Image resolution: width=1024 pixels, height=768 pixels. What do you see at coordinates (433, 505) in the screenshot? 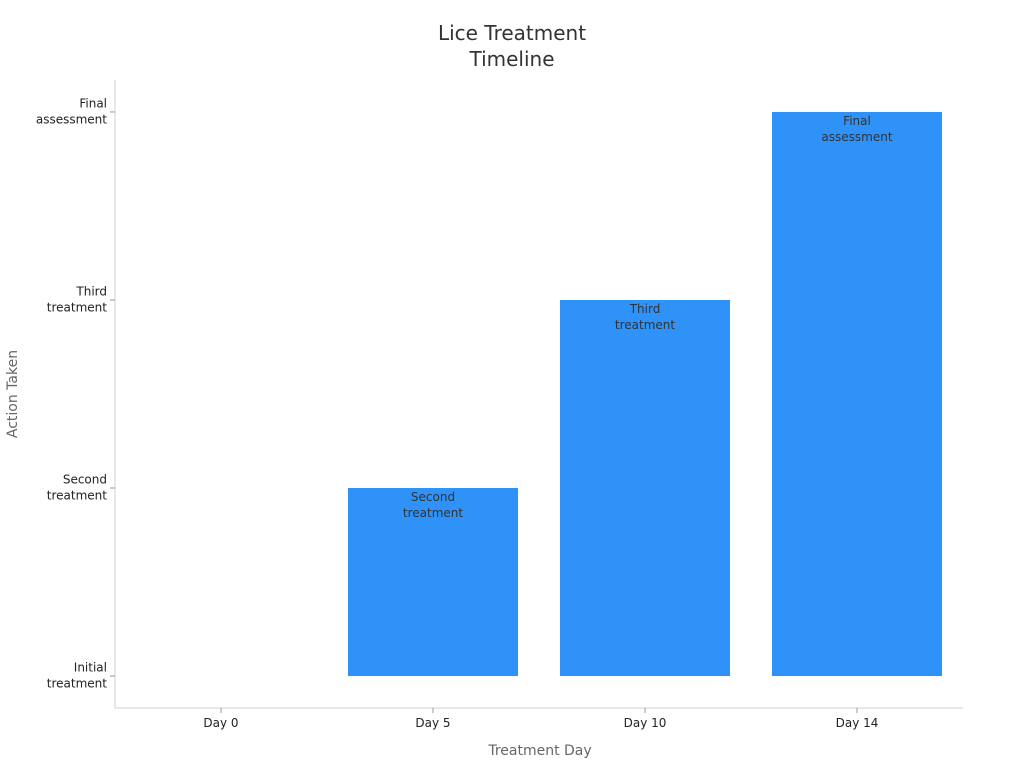
I see `data-label: Second treatment` at bounding box center [433, 505].